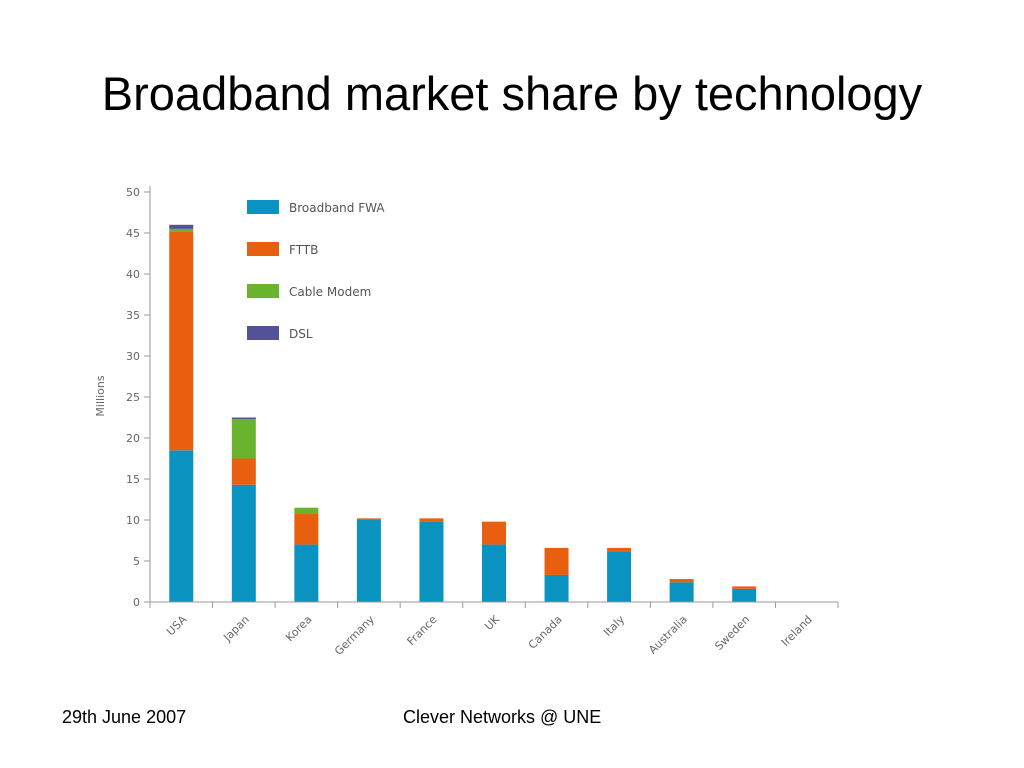  Describe the element at coordinates (492, 622) in the screenshot. I see `x-tick-label: UK` at that location.